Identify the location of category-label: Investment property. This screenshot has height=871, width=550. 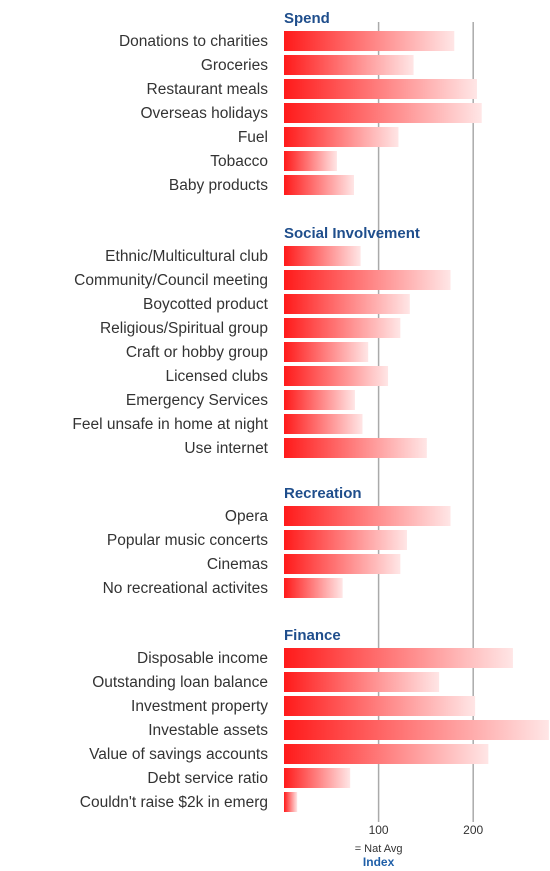
(199, 706).